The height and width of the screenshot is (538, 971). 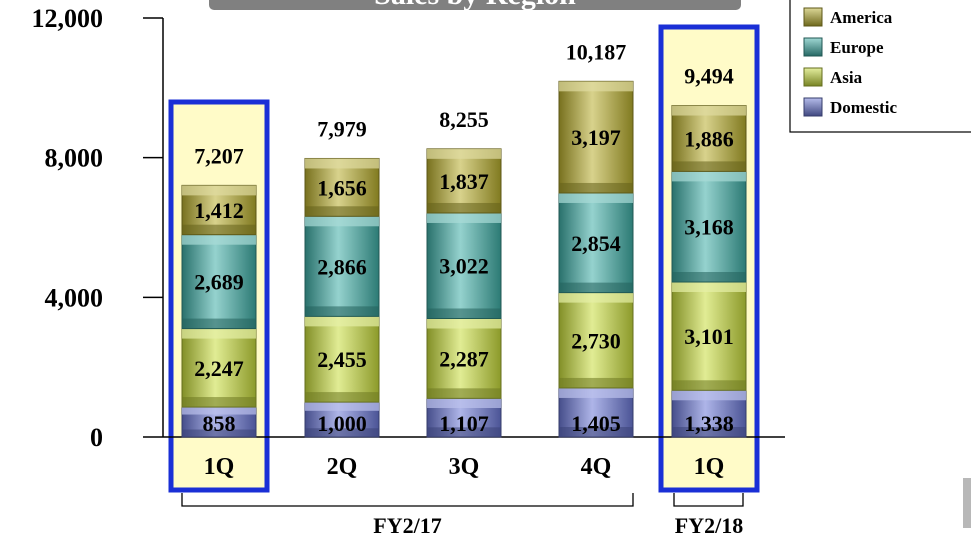 I want to click on y-tick-label: 4,000, so click(x=74, y=297).